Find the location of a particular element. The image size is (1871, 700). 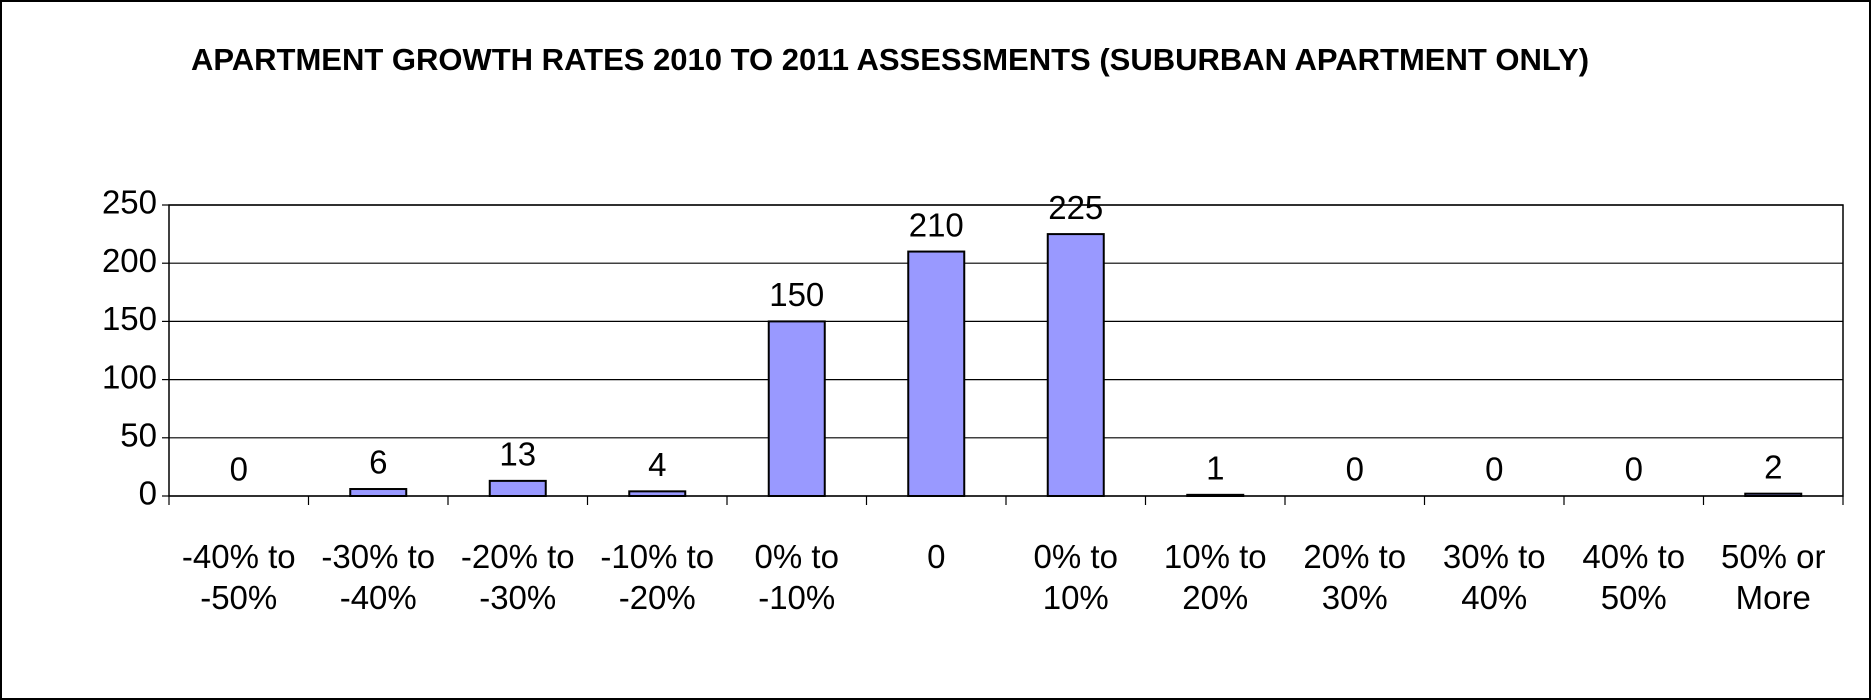

y-tick-label: 0 is located at coordinates (148, 493).